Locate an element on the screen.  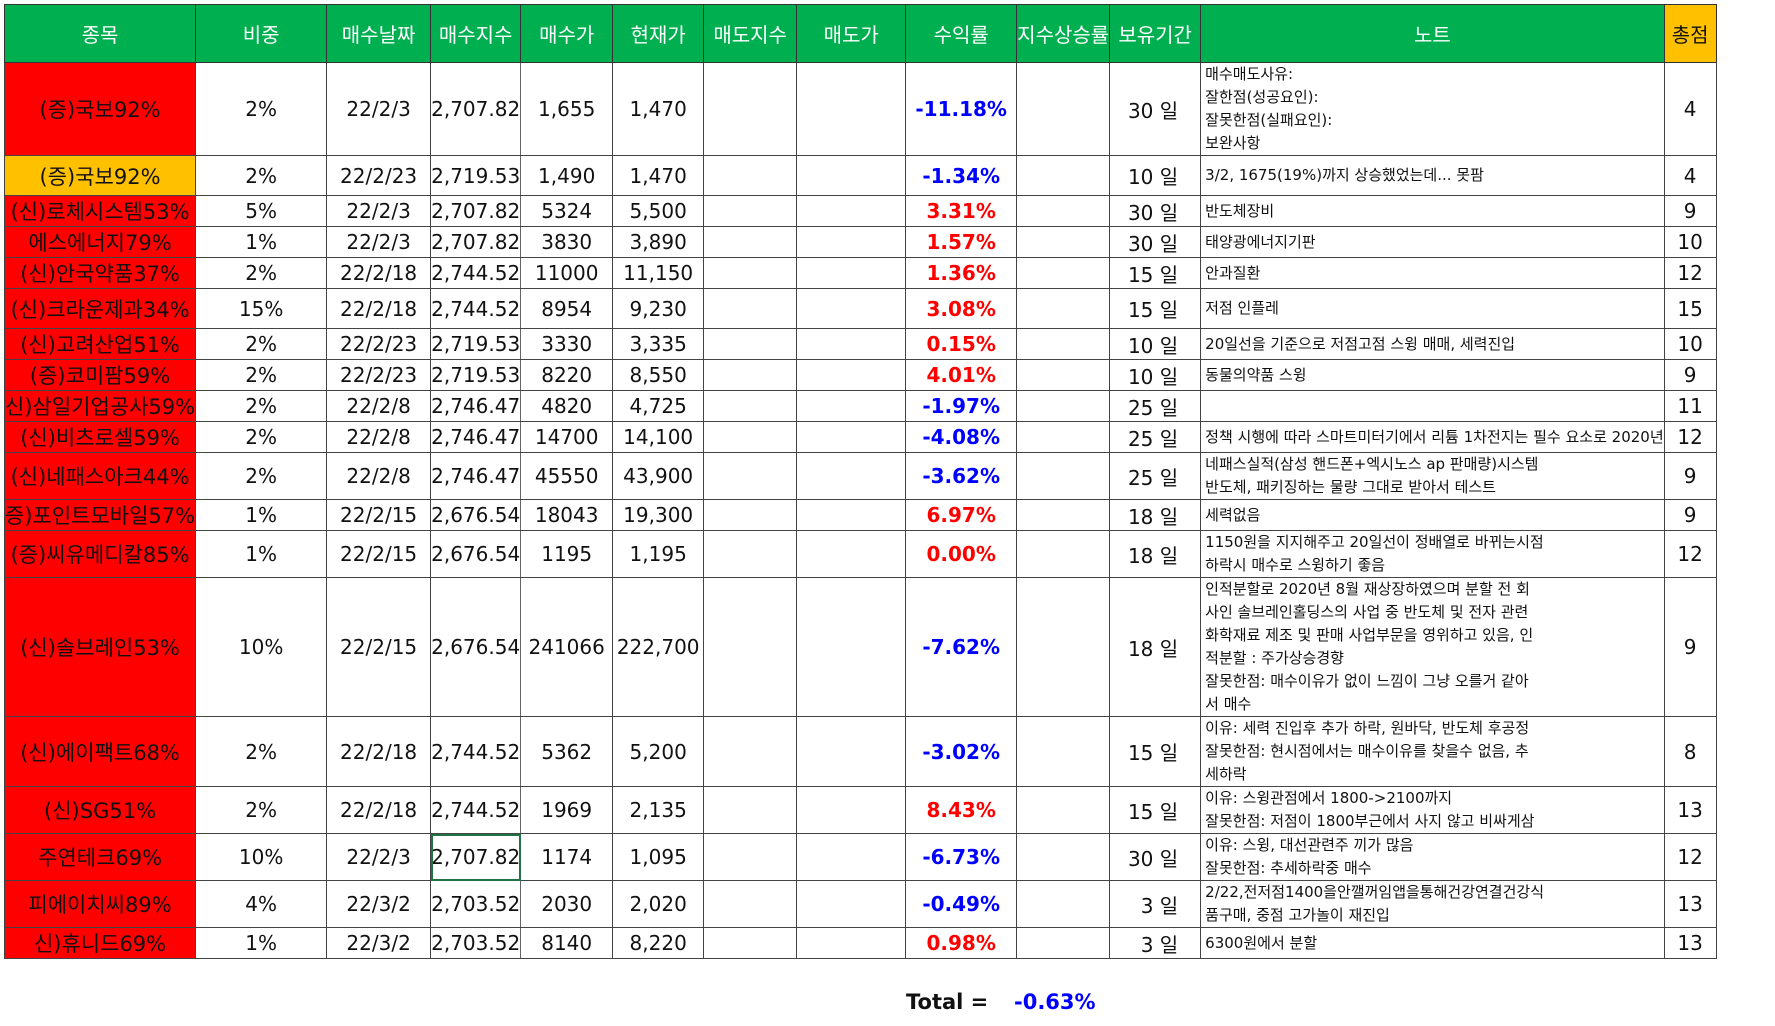
current-price-cell: 3,335 is located at coordinates (658, 344).